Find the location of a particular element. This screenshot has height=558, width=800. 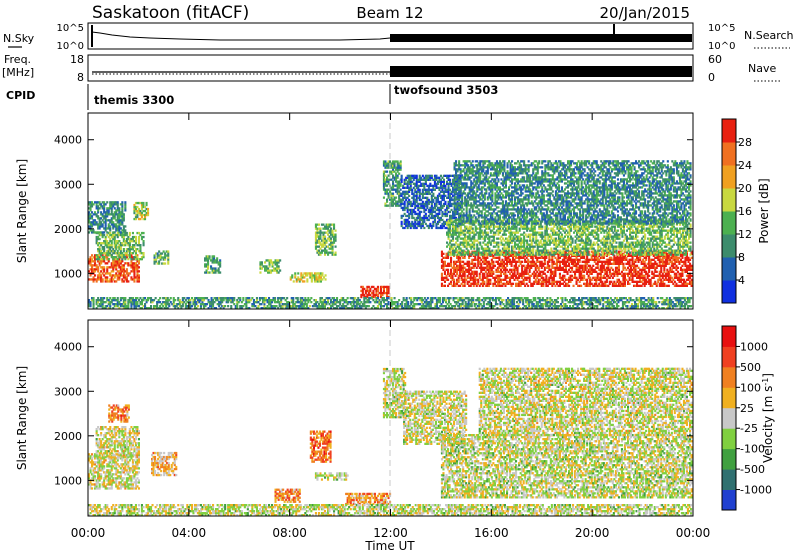

x-tick-label: 16:00 is located at coordinates (491, 533).